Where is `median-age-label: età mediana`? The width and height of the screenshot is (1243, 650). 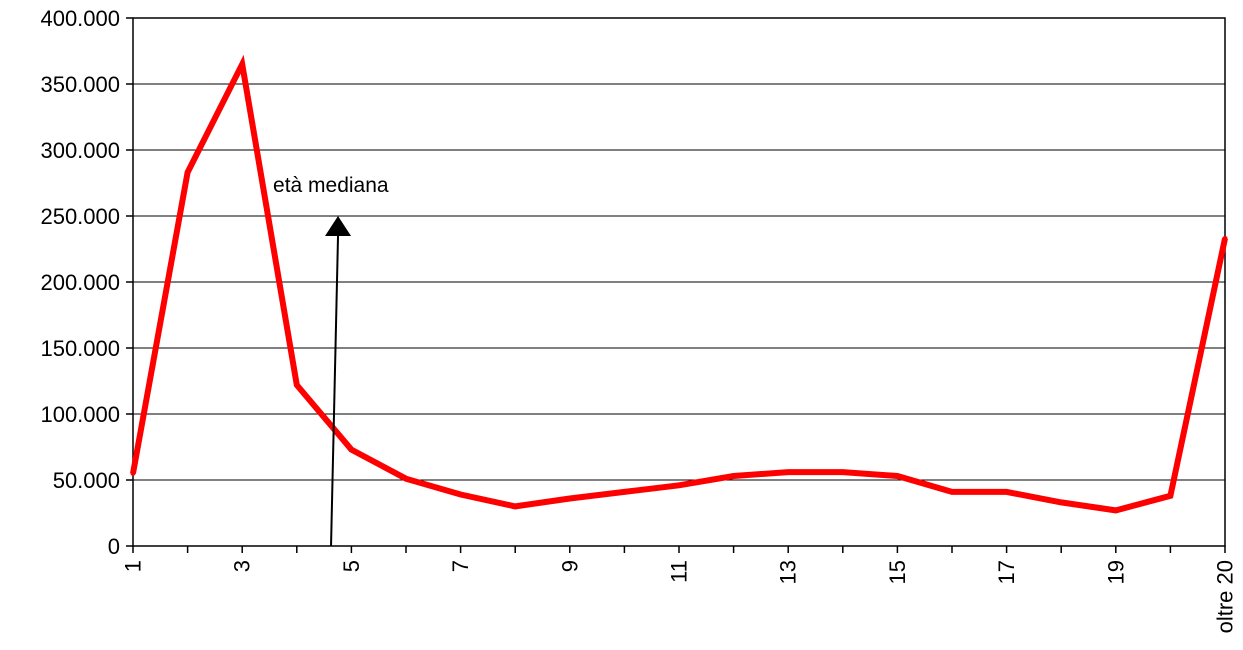
median-age-label: età mediana is located at coordinates (331, 185).